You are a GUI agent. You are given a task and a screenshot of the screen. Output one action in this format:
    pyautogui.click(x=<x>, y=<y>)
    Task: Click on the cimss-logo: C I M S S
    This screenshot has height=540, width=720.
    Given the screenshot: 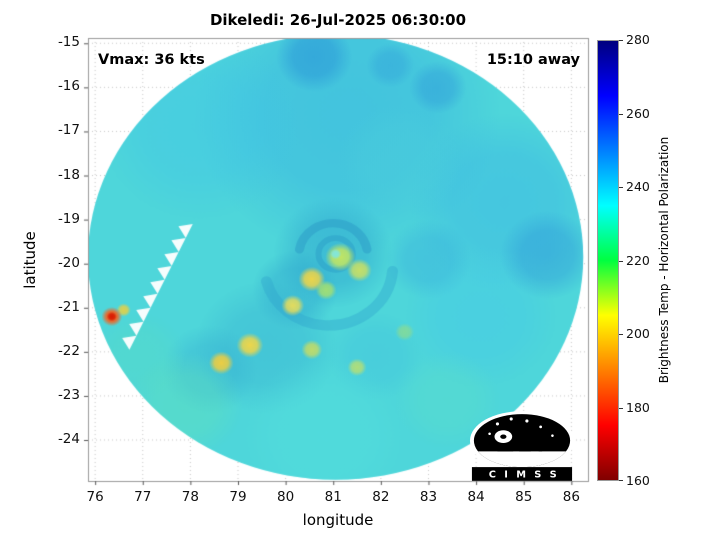 What is the action you would take?
    pyautogui.click(x=522, y=446)
    